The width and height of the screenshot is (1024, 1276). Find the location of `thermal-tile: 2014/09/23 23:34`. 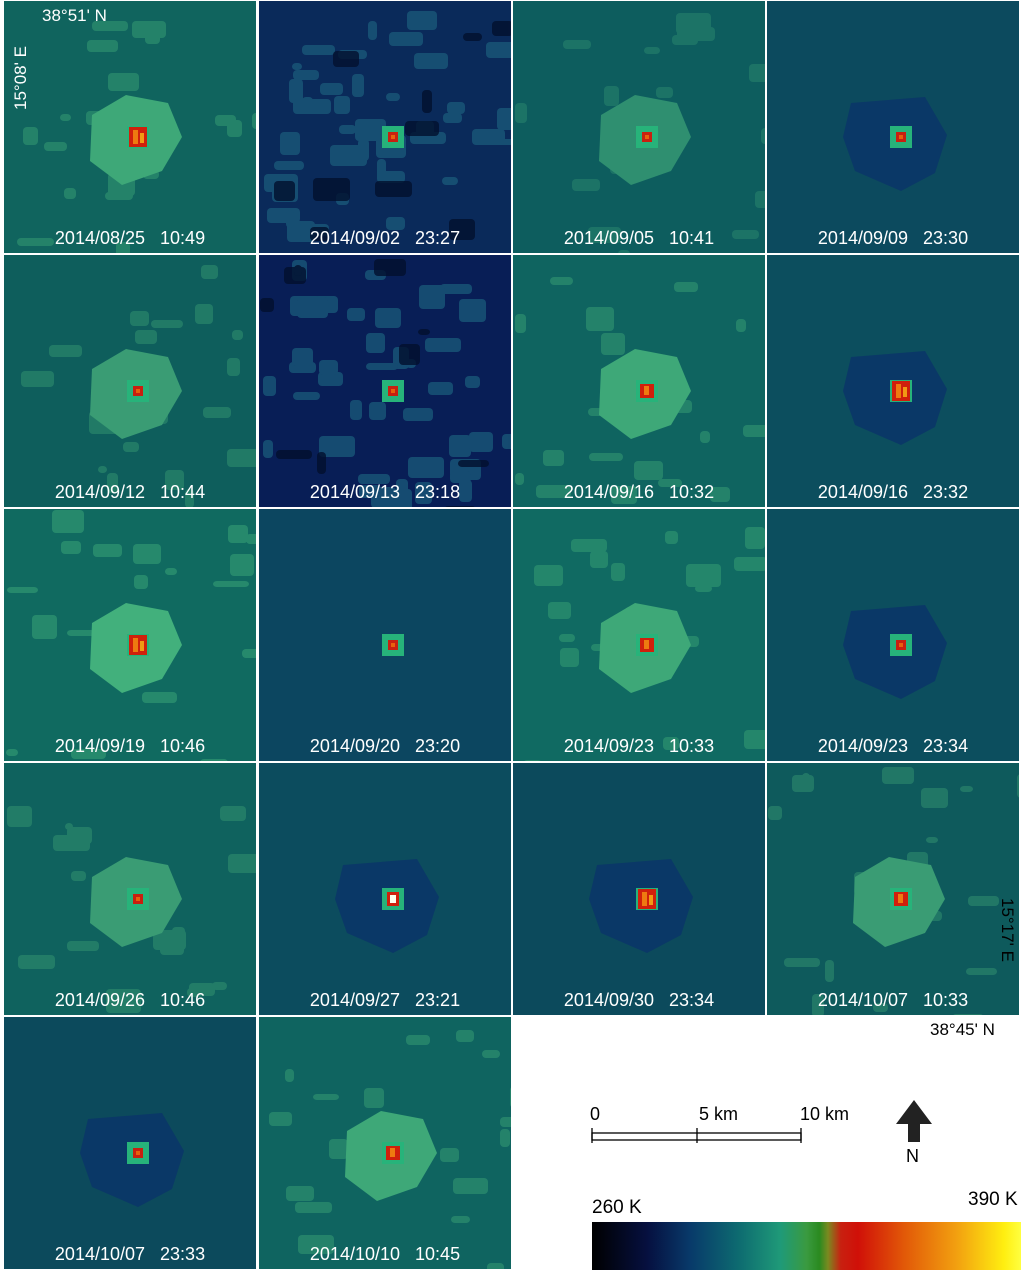

thermal-tile: 2014/09/23 23:34 is located at coordinates (893, 635).